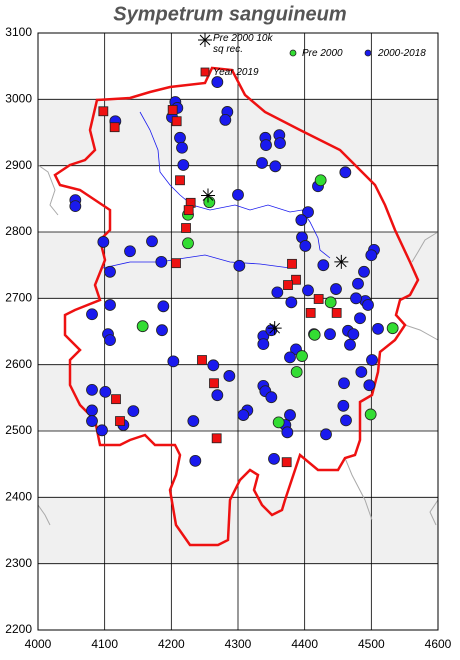  What do you see at coordinates (236, 72) in the screenshot?
I see `legend-label: Year 2019` at bounding box center [236, 72].